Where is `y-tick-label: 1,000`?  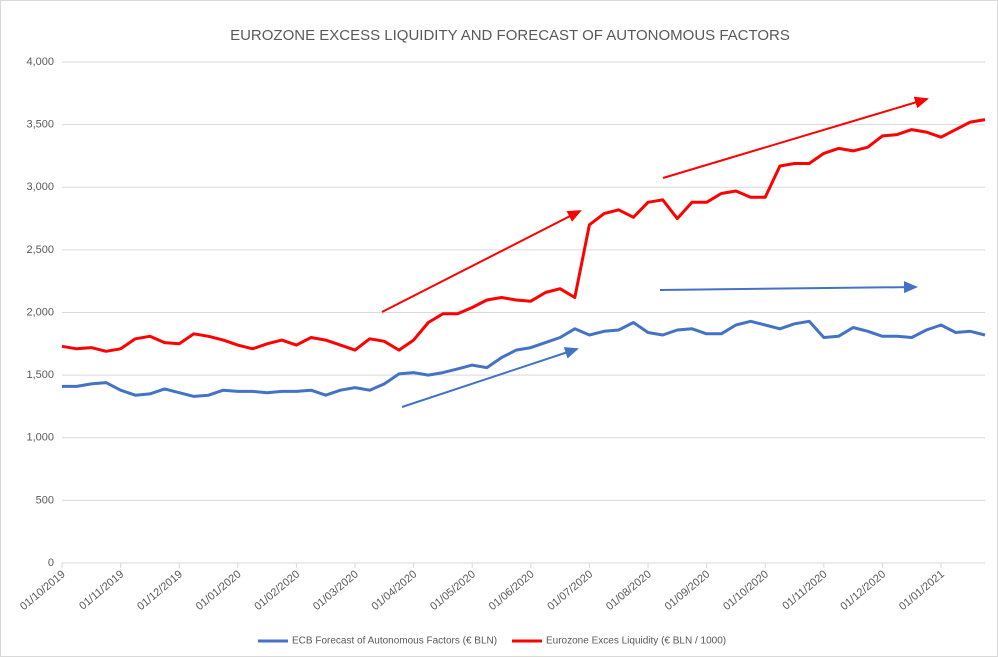 y-tick-label: 1,000 is located at coordinates (40, 438).